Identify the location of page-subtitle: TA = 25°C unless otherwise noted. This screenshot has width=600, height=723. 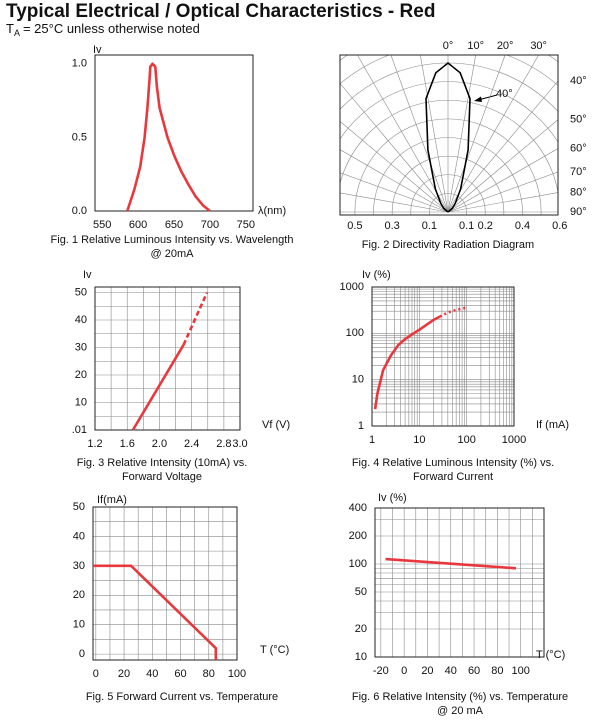
(103, 29).